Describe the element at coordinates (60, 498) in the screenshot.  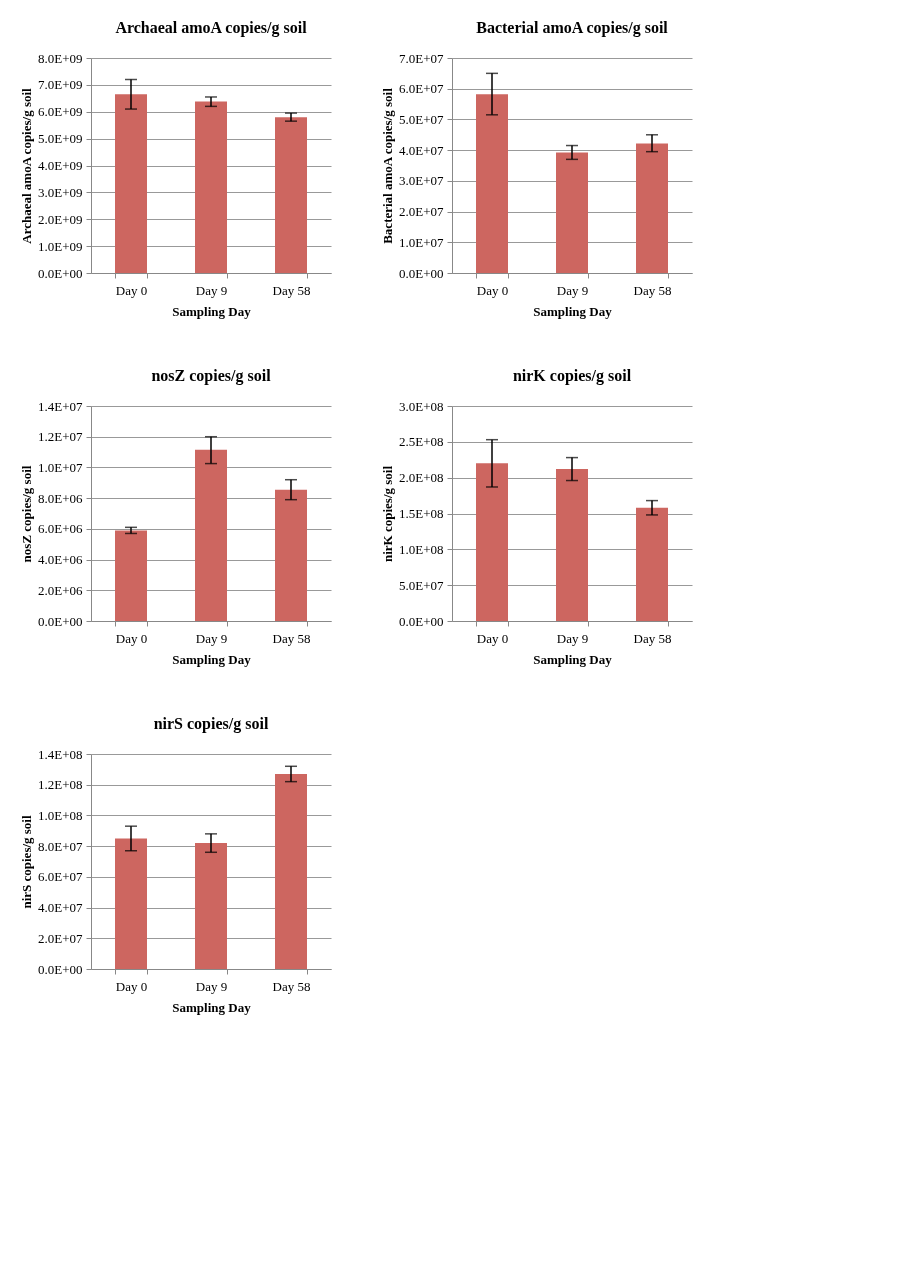
I see `y-tick-label: 8.0E+06` at that location.